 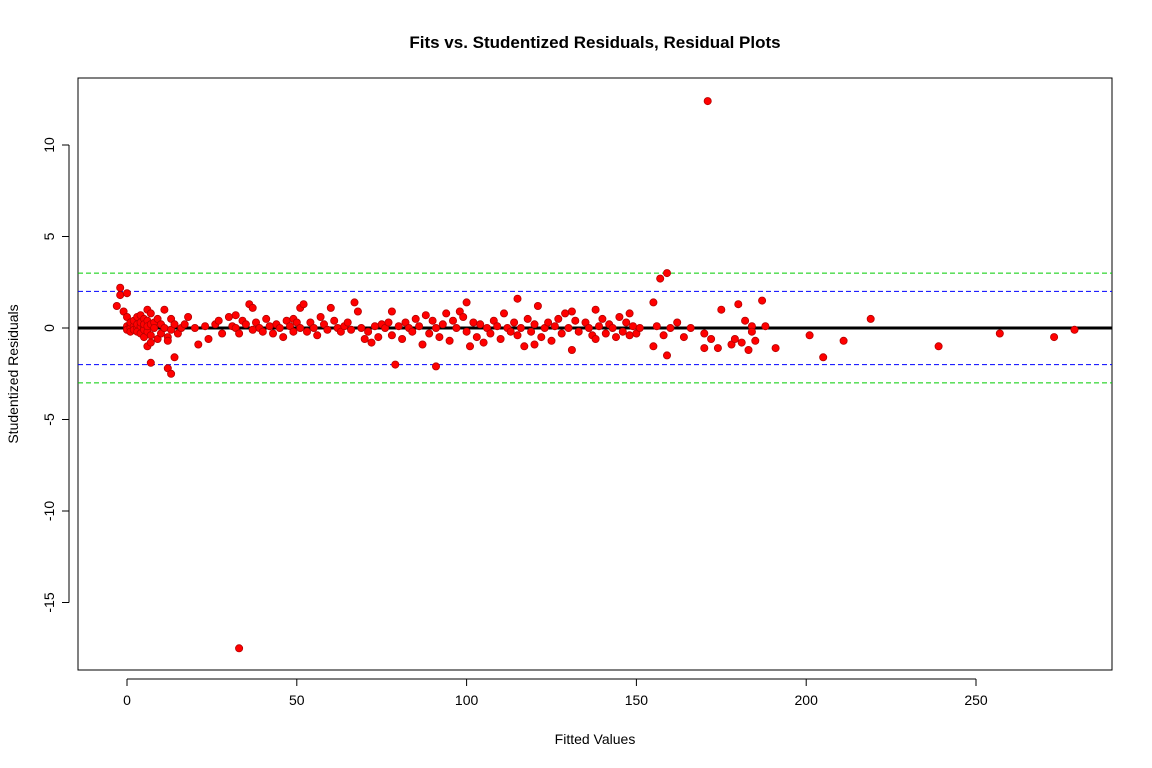 What do you see at coordinates (13, 373) in the screenshot?
I see `y-axis-label: Studentized Residuals` at bounding box center [13, 373].